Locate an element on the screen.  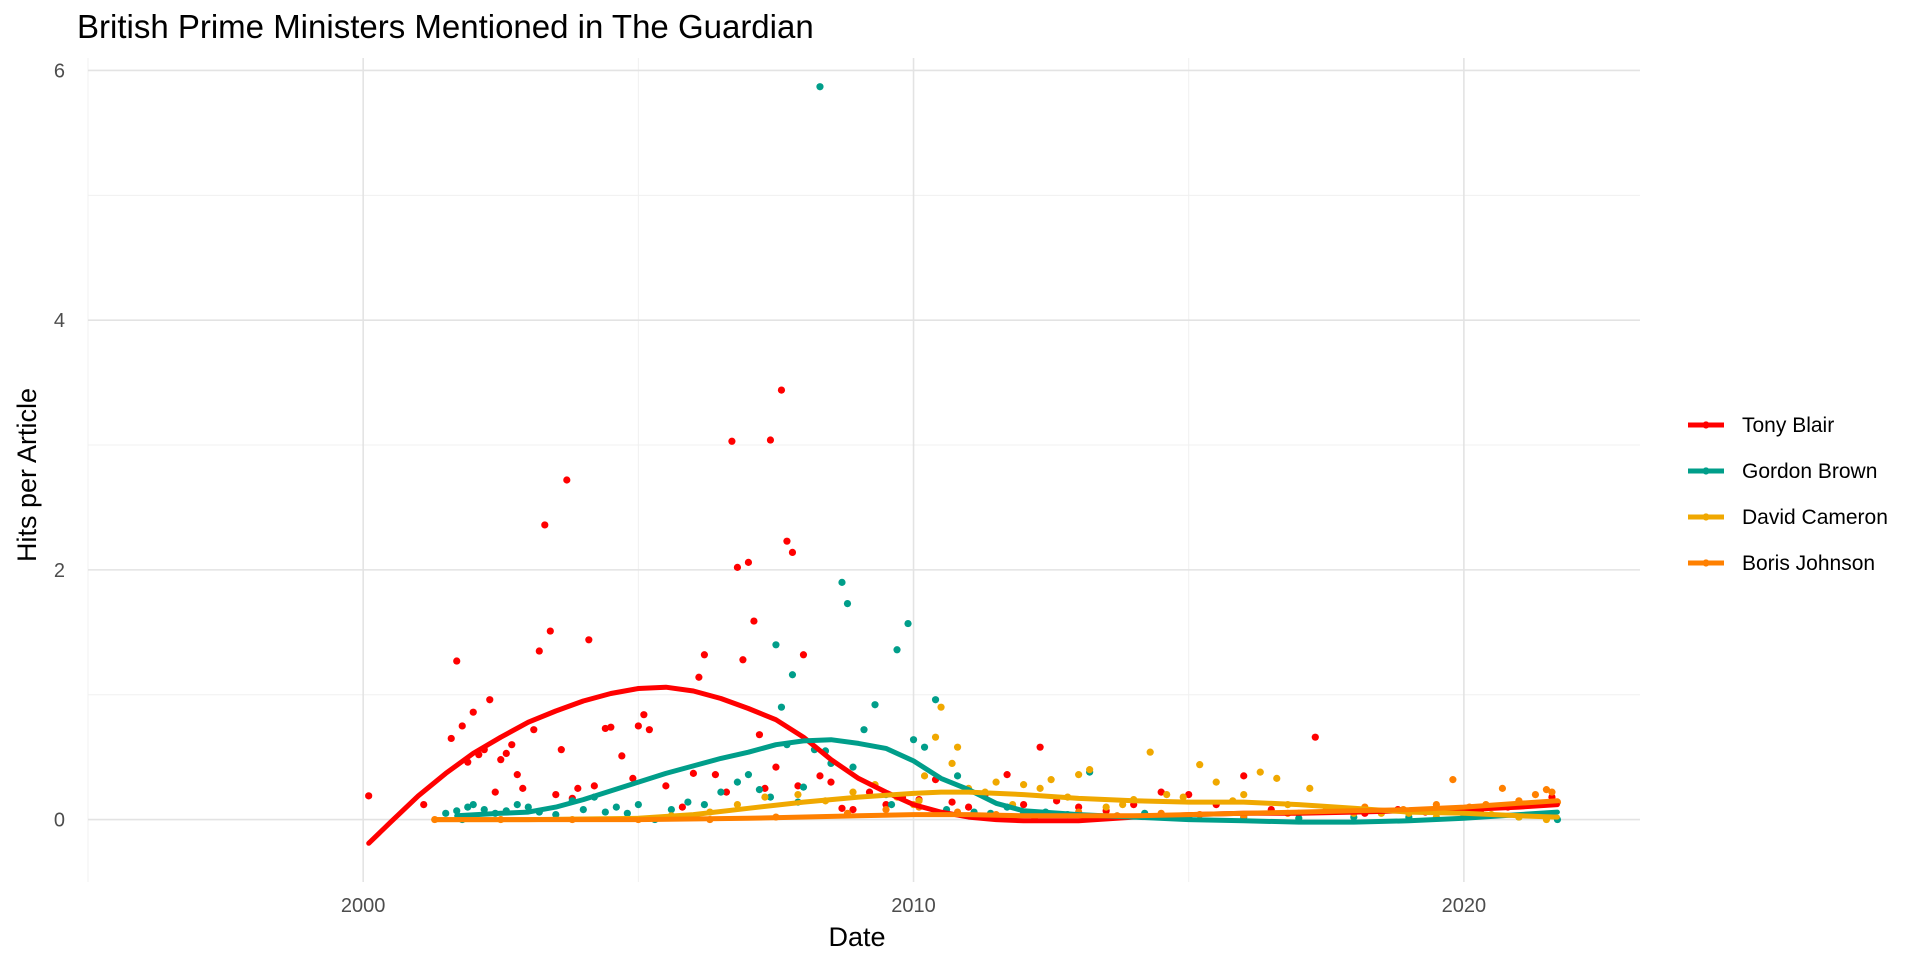
x-axis-title: Date is located at coordinates (856, 937).